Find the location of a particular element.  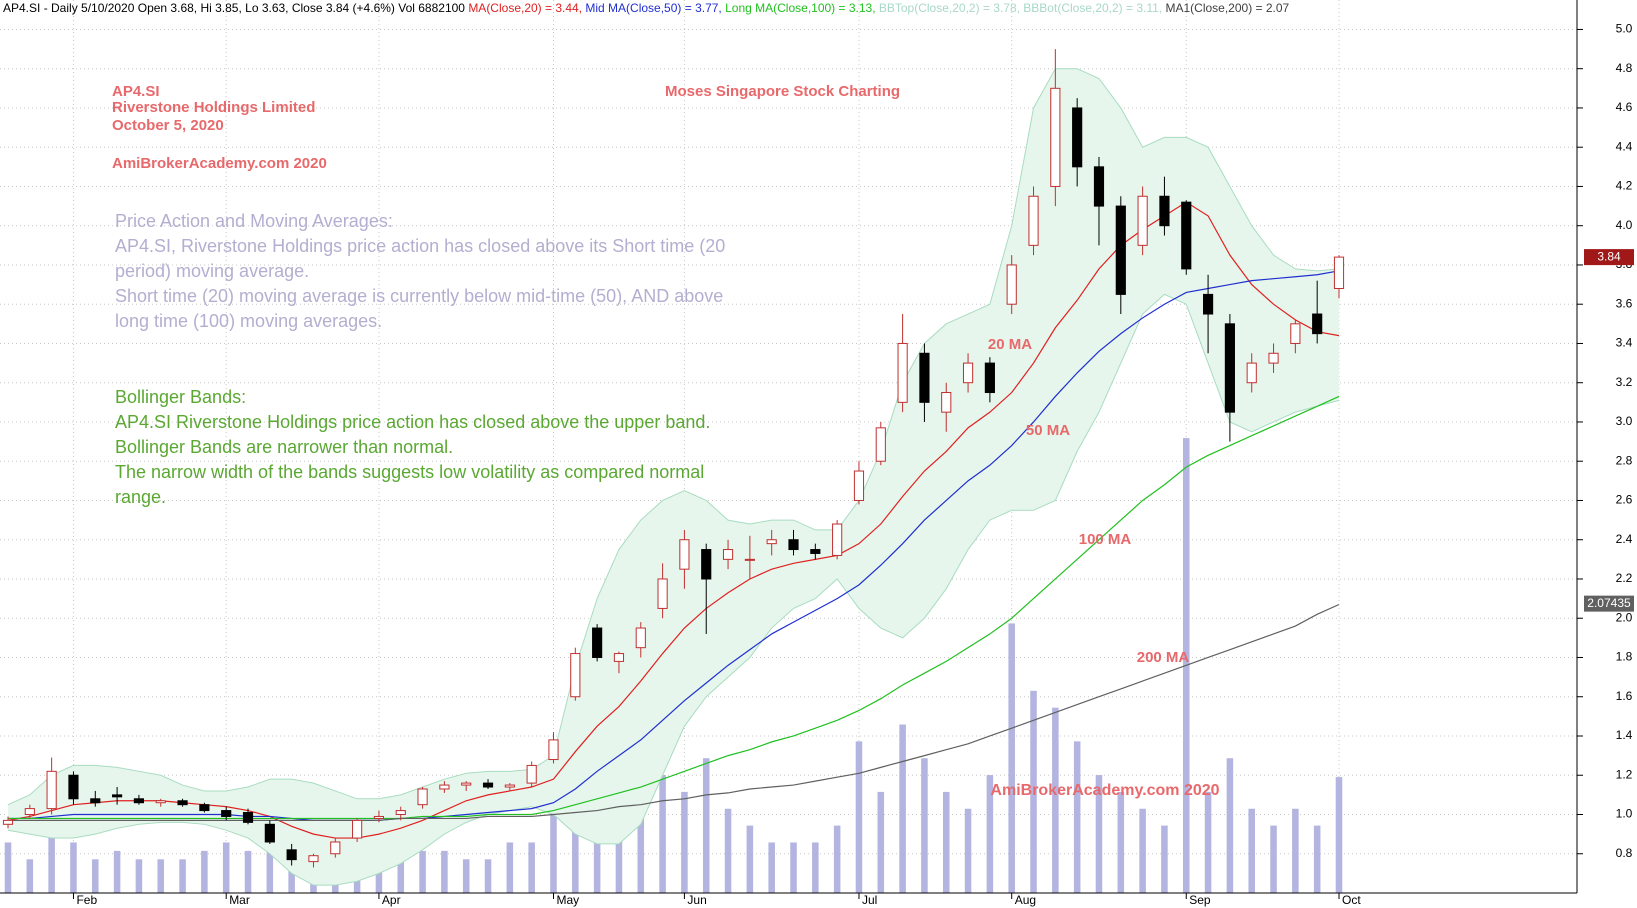

y-tick-label: 1.4 is located at coordinates (1624, 735).